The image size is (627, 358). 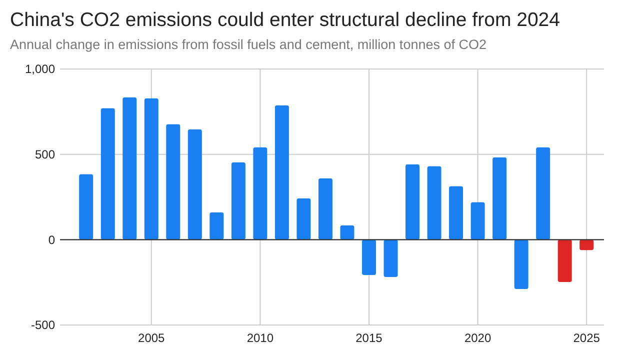 What do you see at coordinates (369, 338) in the screenshot?
I see `x-tick-label: 2015` at bounding box center [369, 338].